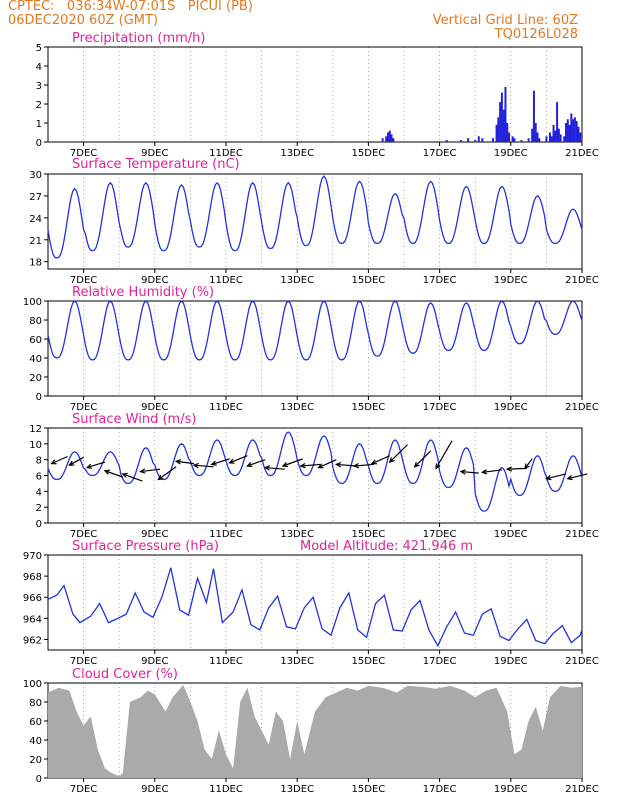 This screenshot has height=800, width=618. What do you see at coordinates (35, 263) in the screenshot?
I see `y-tick-label: 18` at bounding box center [35, 263].